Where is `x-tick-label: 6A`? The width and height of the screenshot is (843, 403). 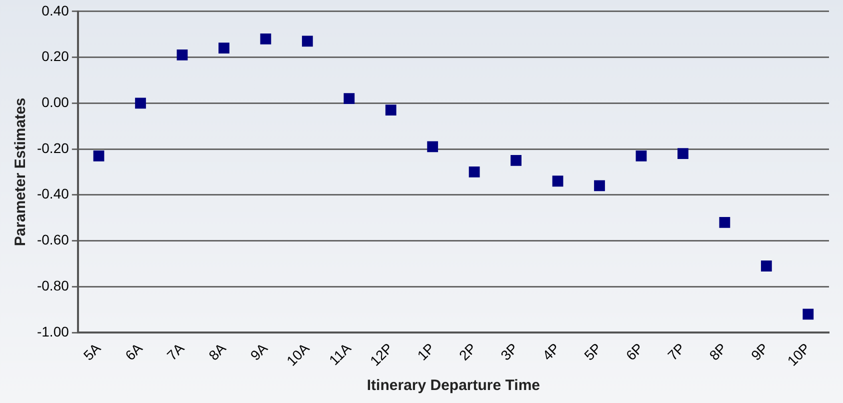
x-tick-label: 6A is located at coordinates (134, 352).